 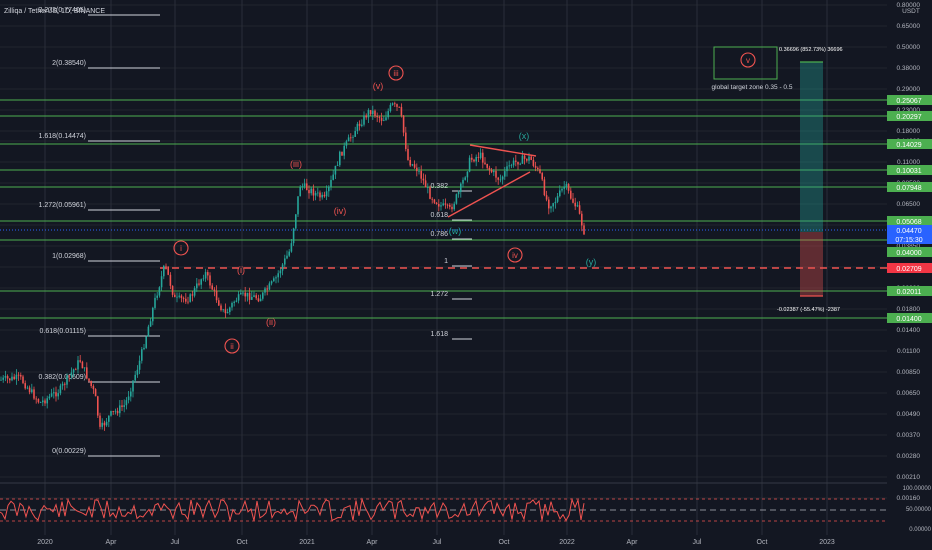 I want to click on price-tag-label: 0.01400, so click(x=908, y=319).